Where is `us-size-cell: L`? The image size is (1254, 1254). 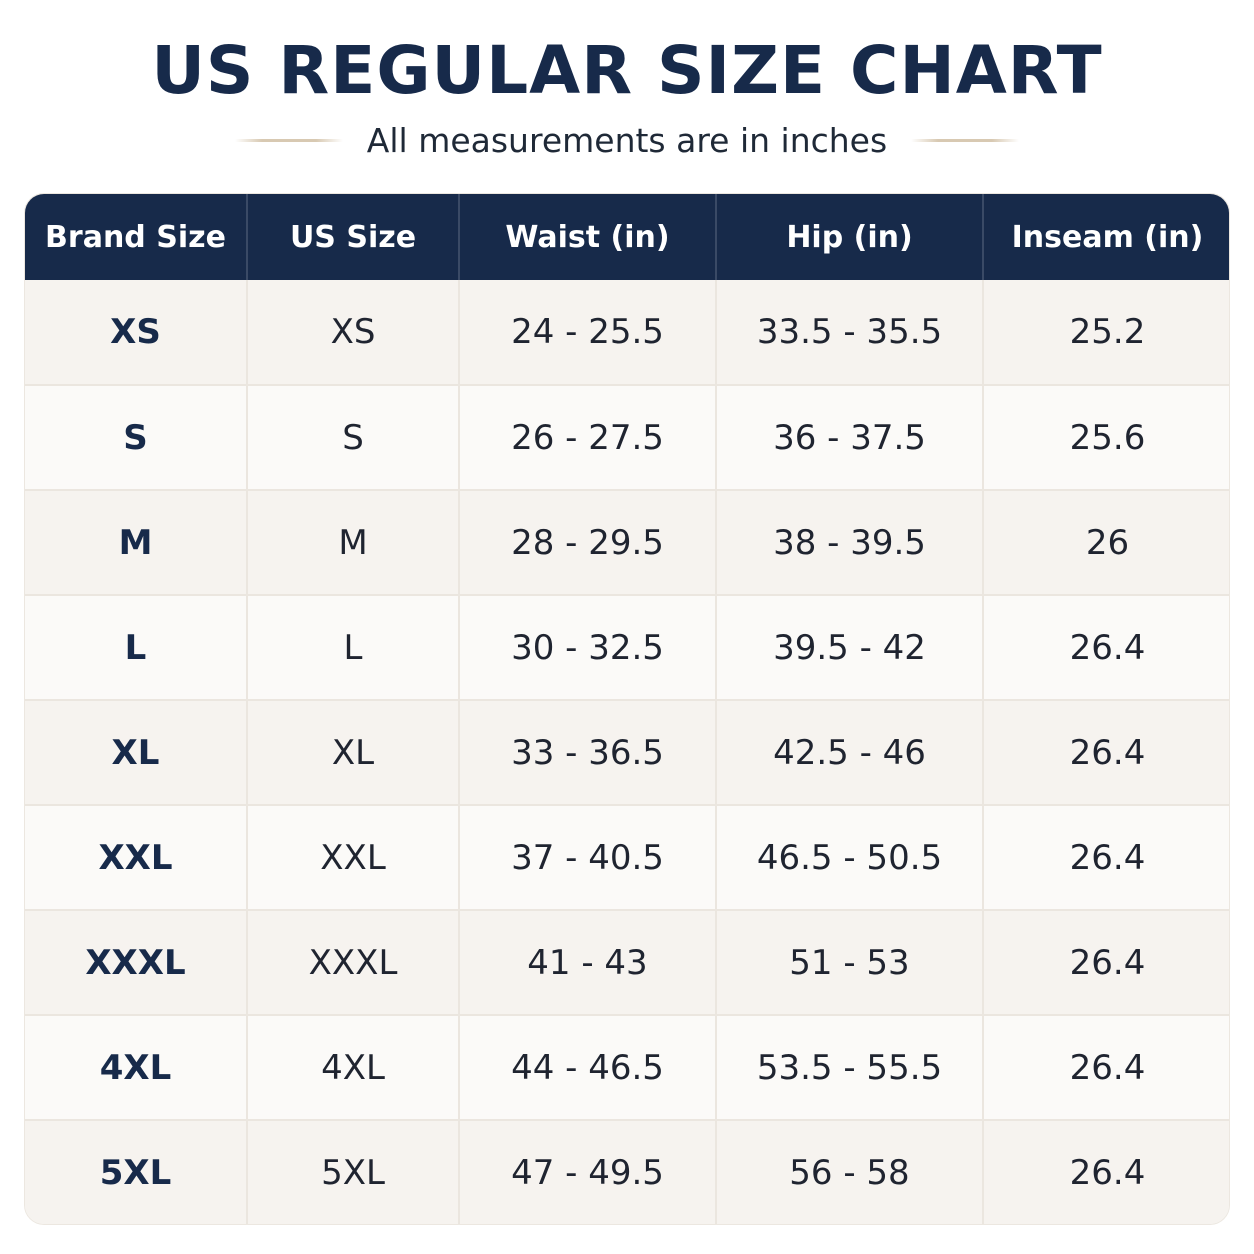
us-size-cell: L is located at coordinates (353, 648).